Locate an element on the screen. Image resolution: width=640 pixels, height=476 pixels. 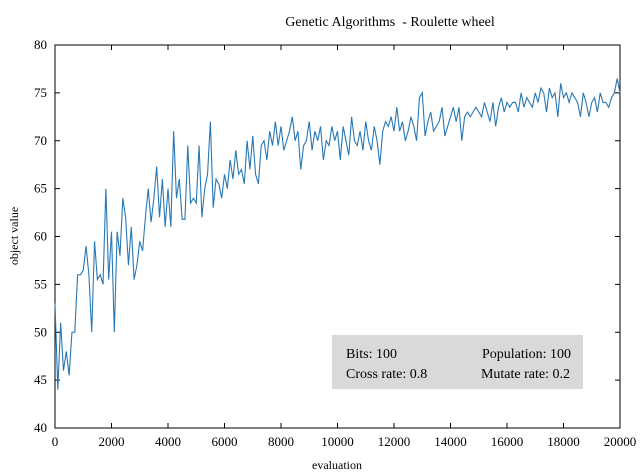
chart-title: Genetic Algorithms - Roulette wheel is located at coordinates (390, 22).